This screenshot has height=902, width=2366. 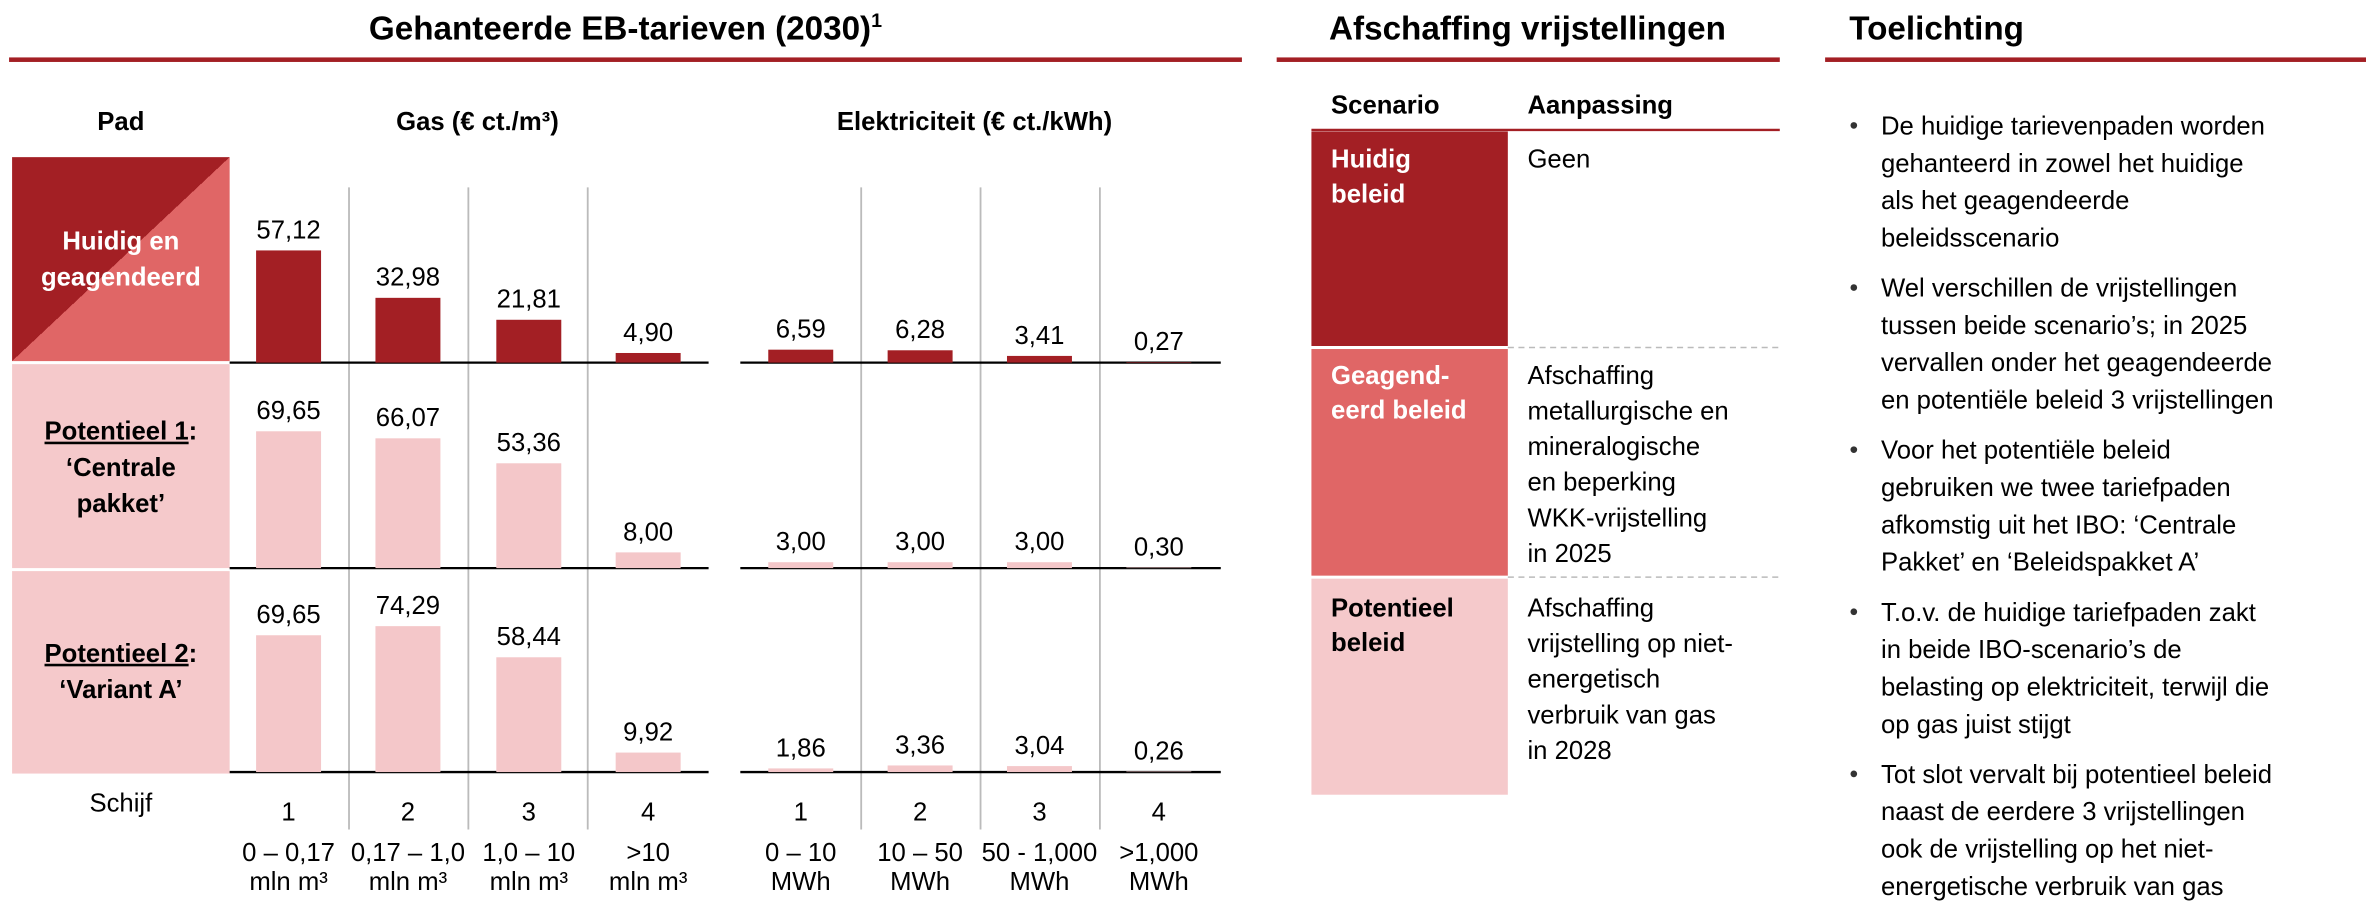 What do you see at coordinates (2059, 289) in the screenshot?
I see `note-line: Wel verschillen de vrijstellingen` at bounding box center [2059, 289].